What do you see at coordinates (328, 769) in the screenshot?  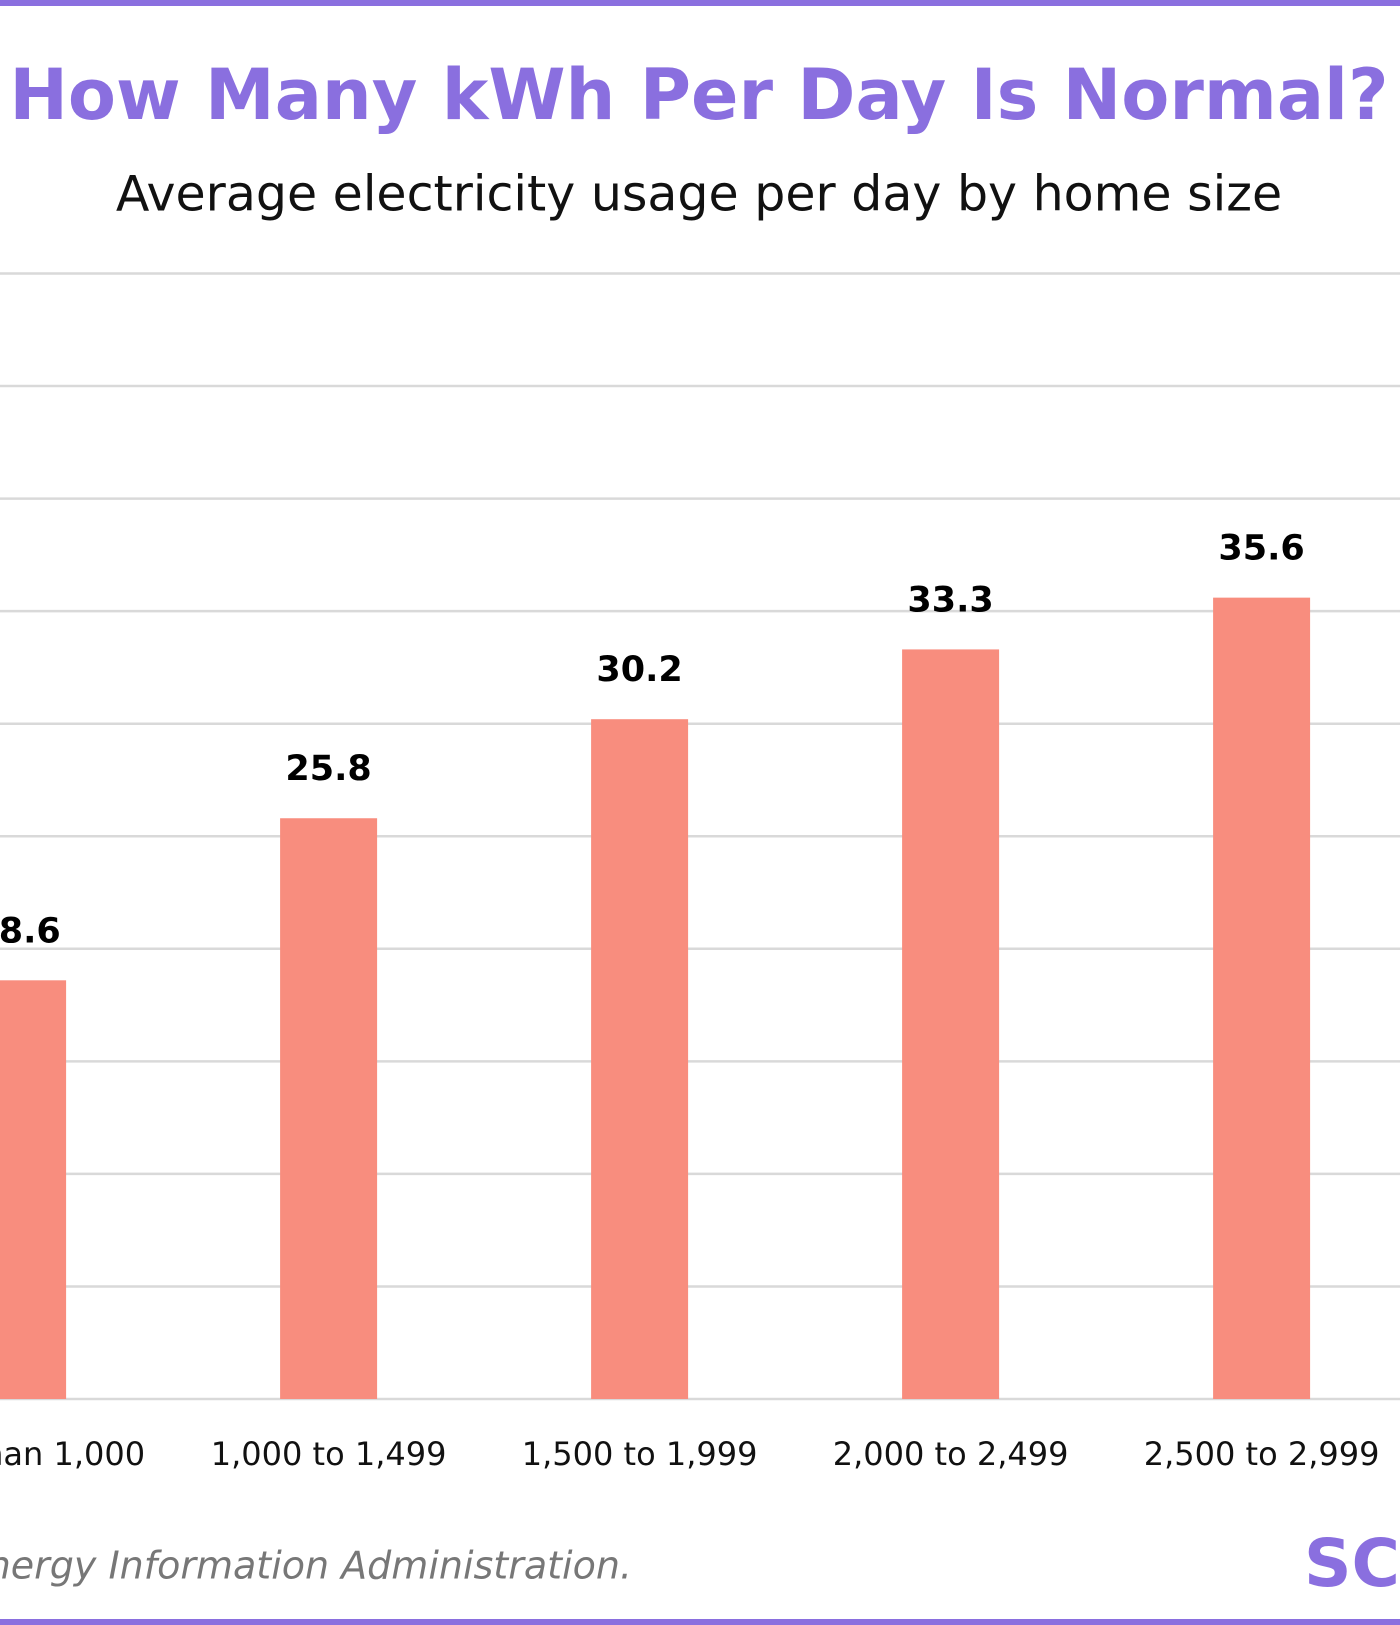 I see `value-label: 25.8` at bounding box center [328, 769].